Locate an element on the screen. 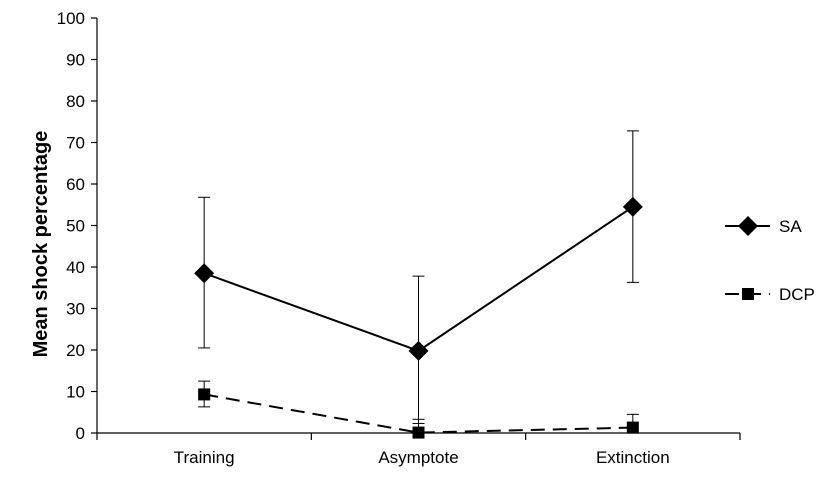 The width and height of the screenshot is (831, 479). y-tick-label: 70 is located at coordinates (75, 143).